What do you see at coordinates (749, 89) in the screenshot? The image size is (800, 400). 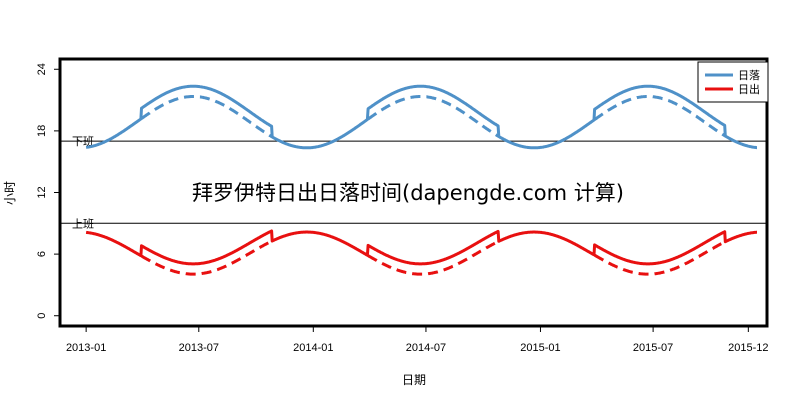 I see `legend-label-sunrise: 日出` at bounding box center [749, 89].